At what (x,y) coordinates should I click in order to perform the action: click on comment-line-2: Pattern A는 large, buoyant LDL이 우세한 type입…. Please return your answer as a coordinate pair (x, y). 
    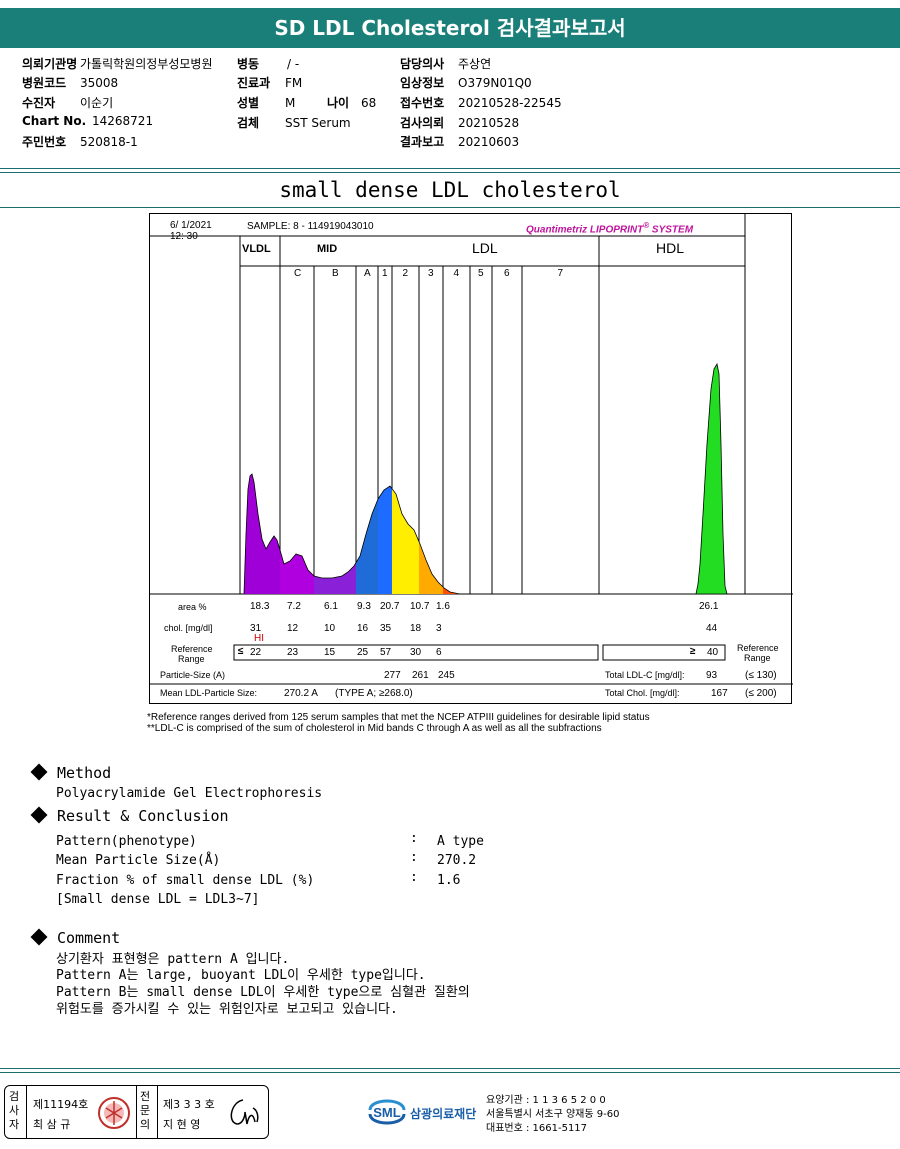
    Looking at the image, I should click on (241, 975).